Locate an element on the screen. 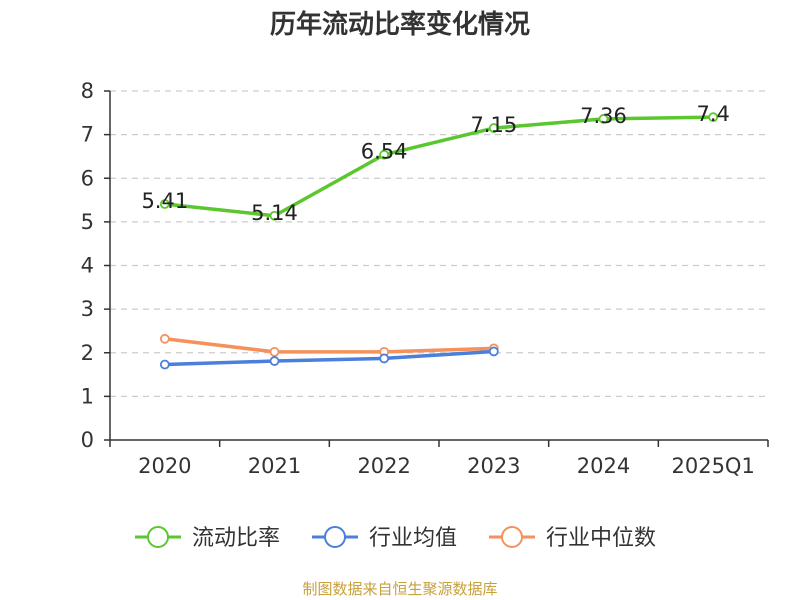 This screenshot has height=600, width=800. chart-title: 历年流动比率变化情况 is located at coordinates (399, 25).